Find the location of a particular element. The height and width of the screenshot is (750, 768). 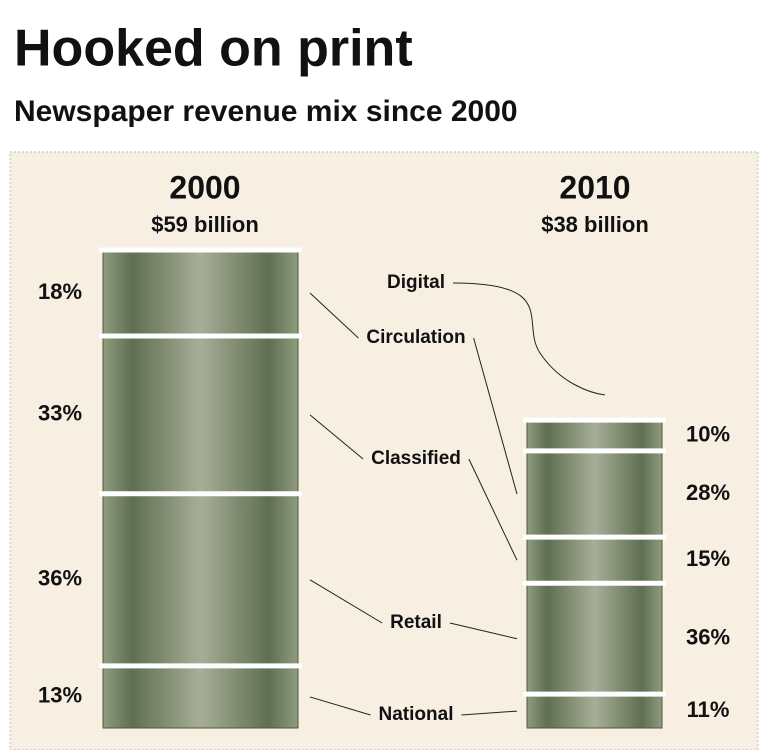

series-label: Classified is located at coordinates (416, 458).